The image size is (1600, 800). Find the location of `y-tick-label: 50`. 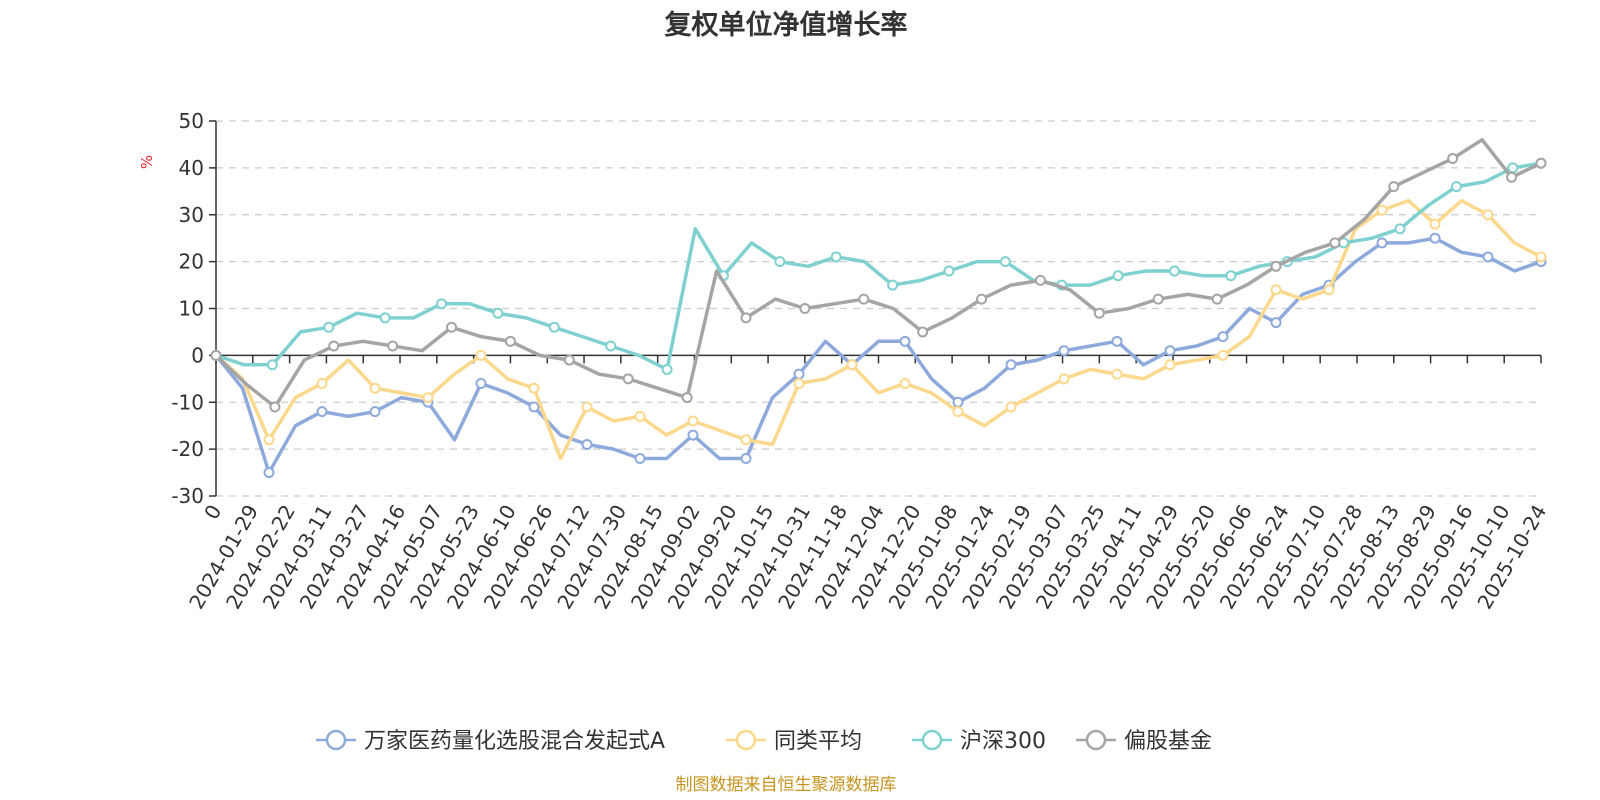

y-tick-label: 50 is located at coordinates (191, 121).